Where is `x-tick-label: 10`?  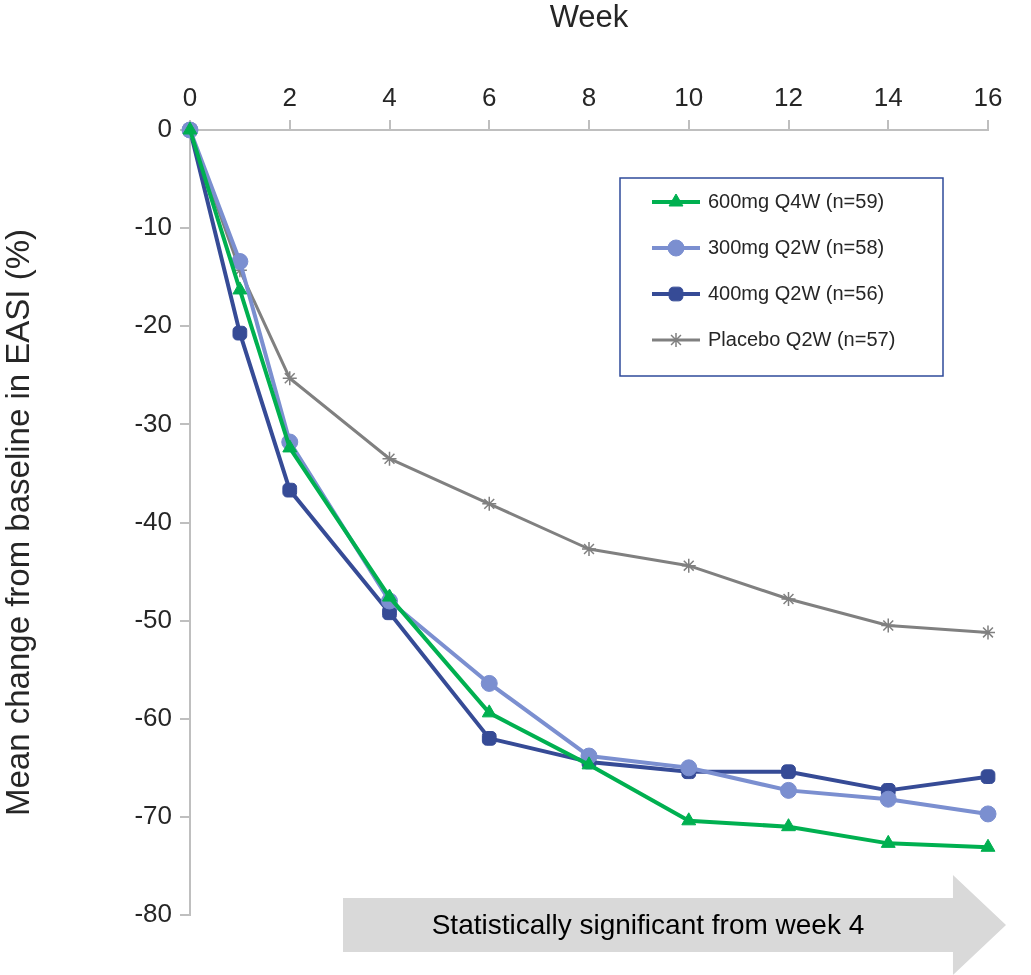 x-tick-label: 10 is located at coordinates (689, 96).